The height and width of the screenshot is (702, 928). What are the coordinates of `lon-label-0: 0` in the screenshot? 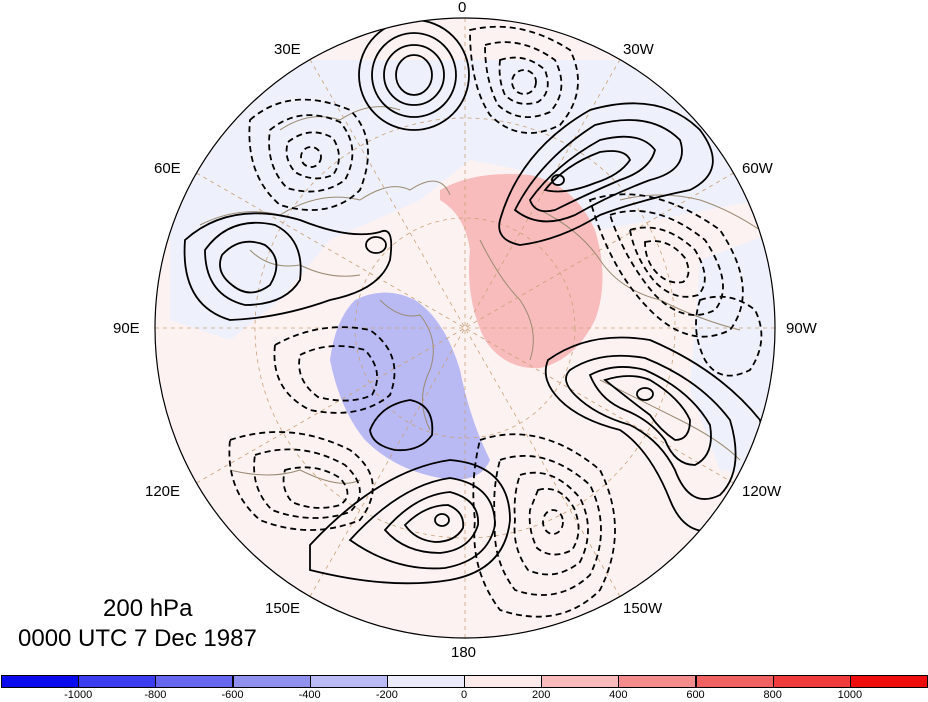 It's located at (462, 8).